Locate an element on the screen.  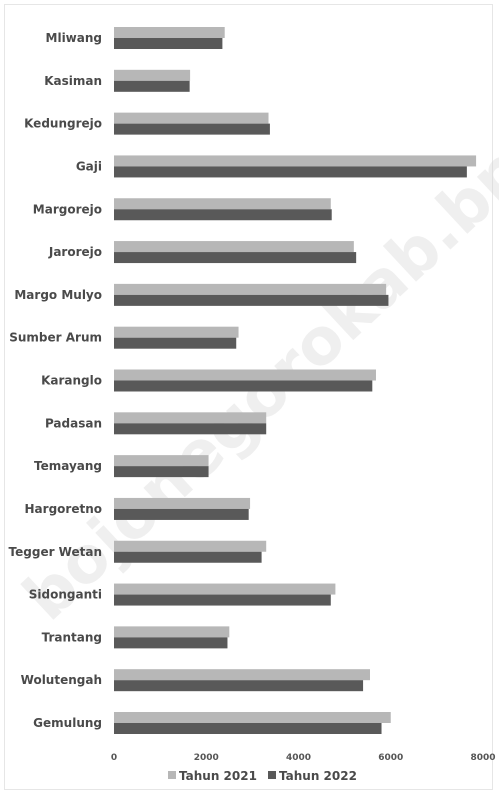
x-tick-label: 4000 is located at coordinates (298, 758).